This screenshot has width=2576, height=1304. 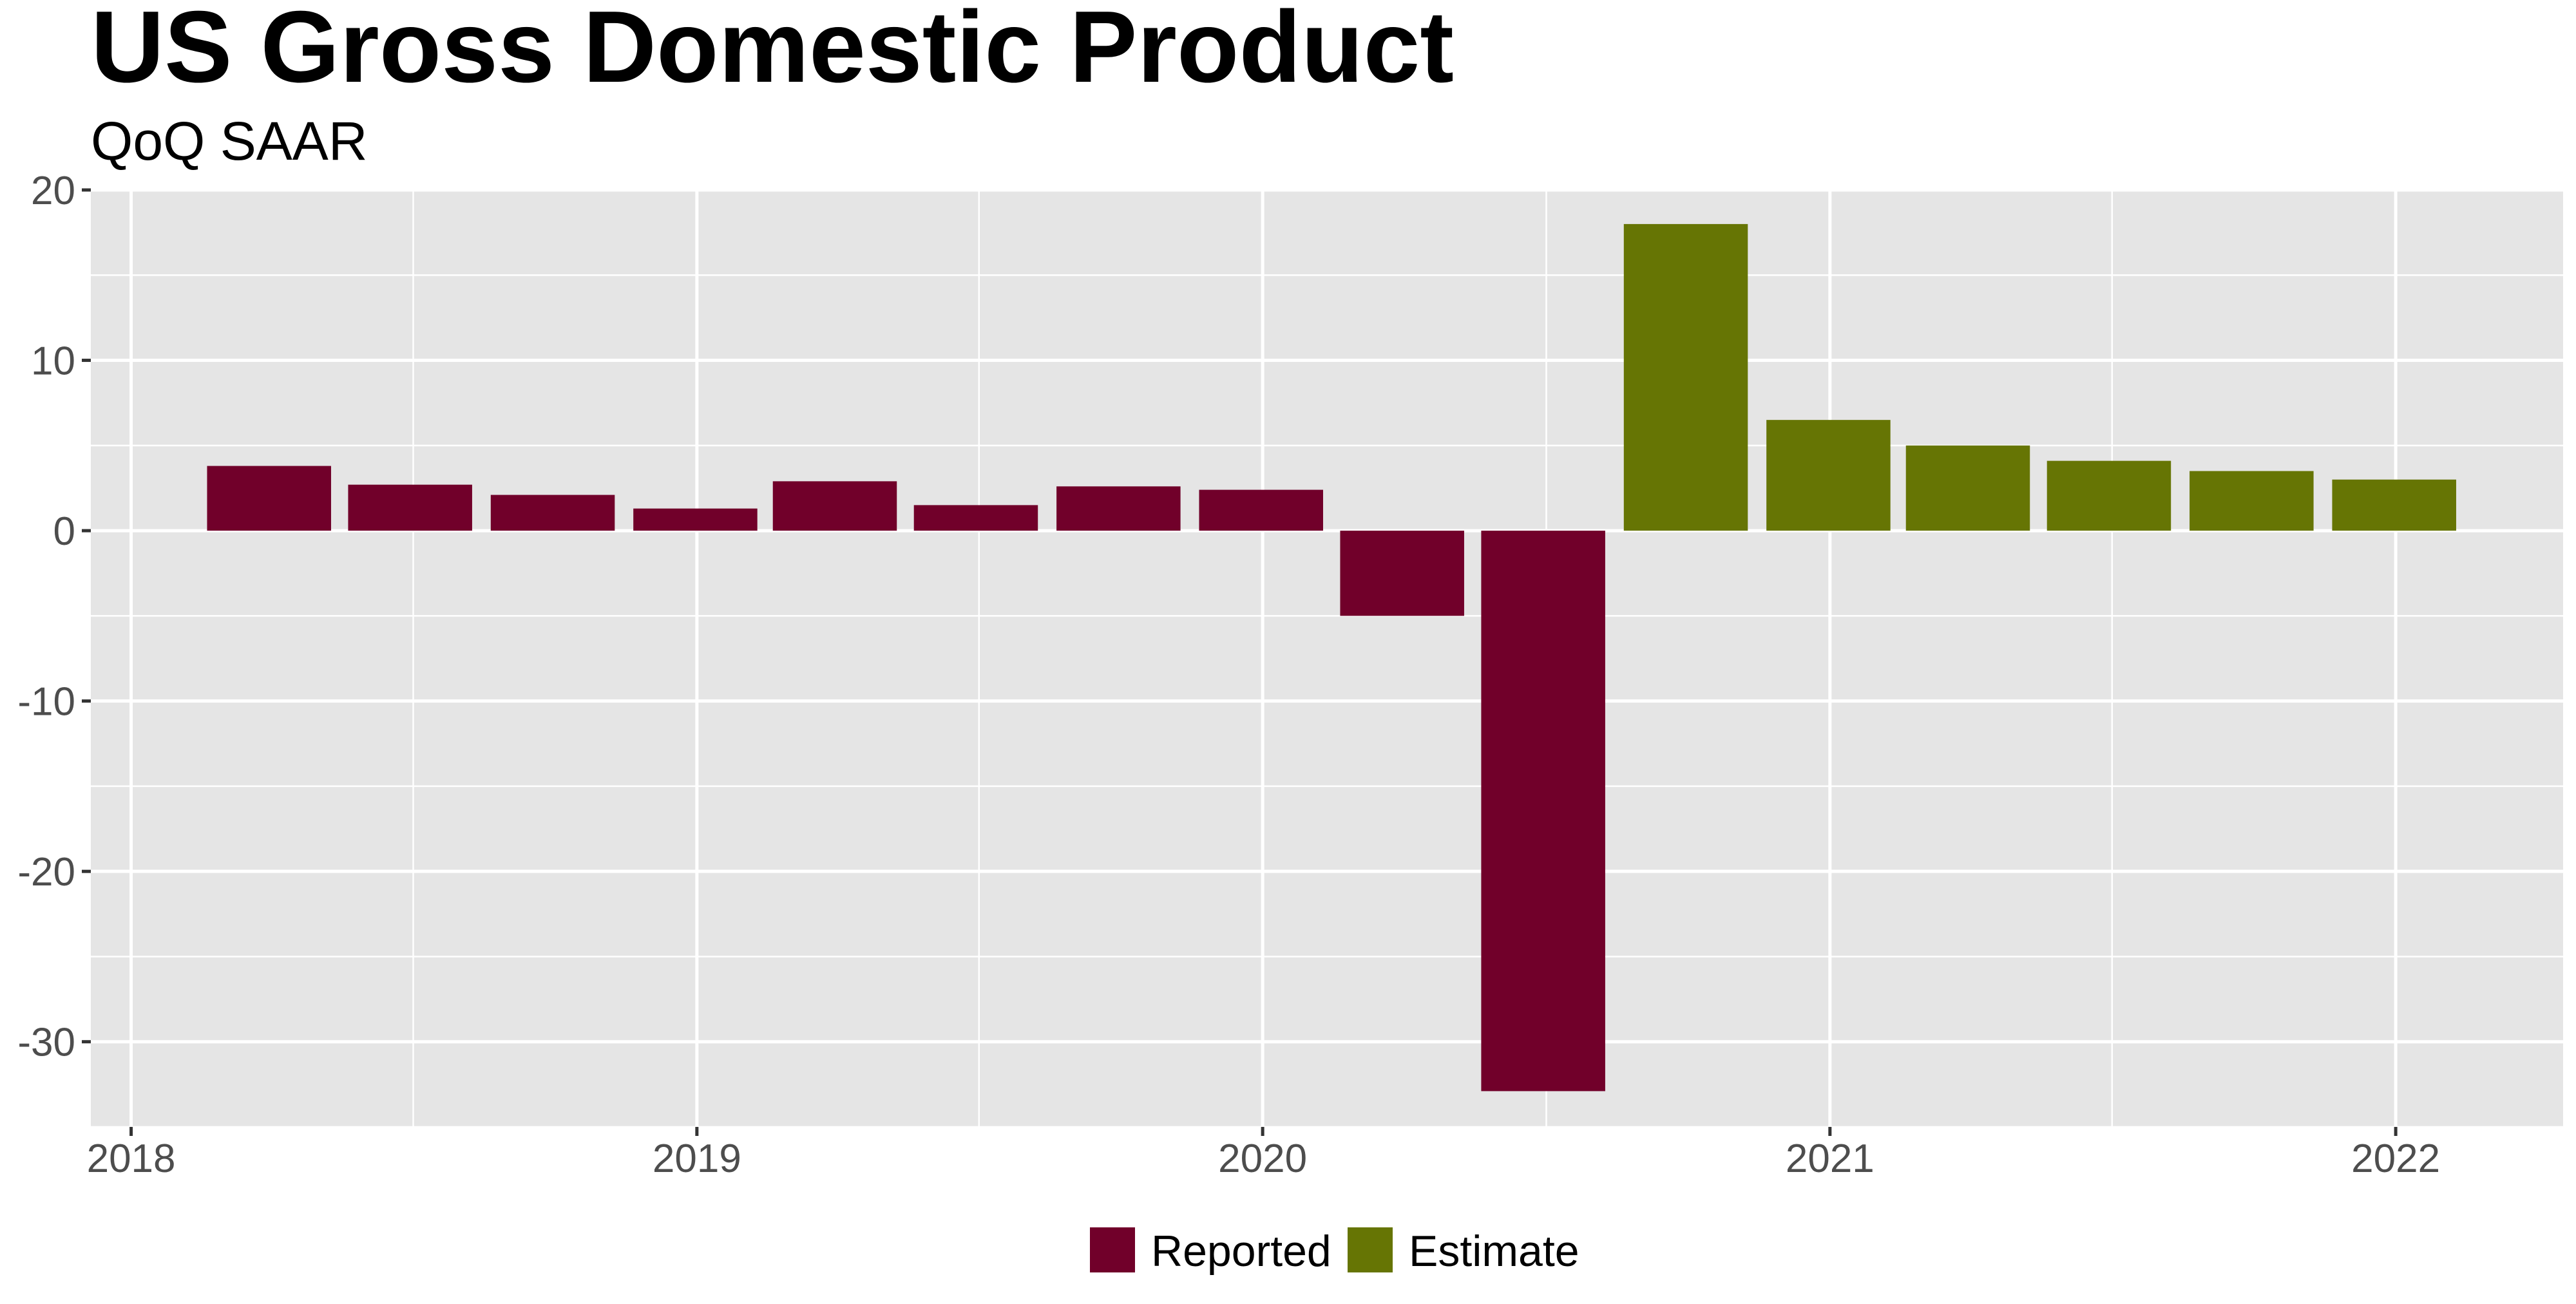 What do you see at coordinates (1494, 1251) in the screenshot?
I see `legend-label-estimate: Estimate` at bounding box center [1494, 1251].